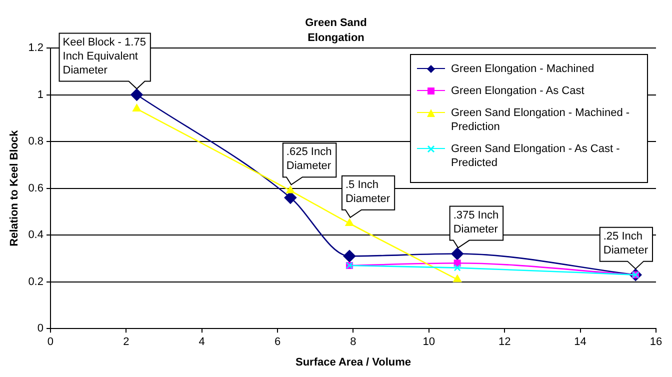 The height and width of the screenshot is (377, 672). What do you see at coordinates (201, 342) in the screenshot?
I see `x-tick-label: 4` at bounding box center [201, 342].